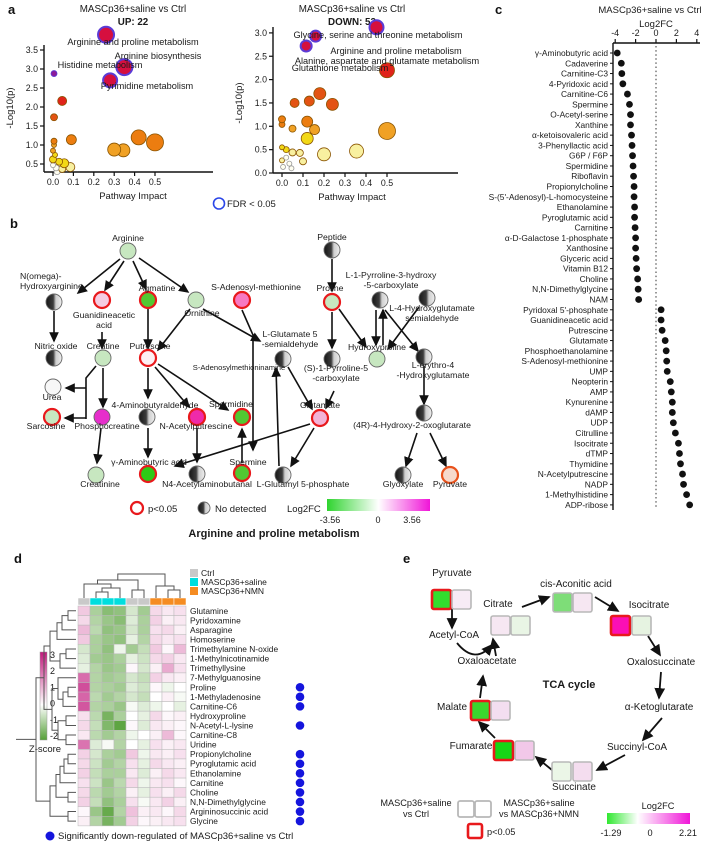 Image resolution: width=728 pixels, height=846 pixels. What do you see at coordinates (659, 707) in the screenshot?
I see `tca-node-label: α-Ketoglutarate` at bounding box center [659, 707].